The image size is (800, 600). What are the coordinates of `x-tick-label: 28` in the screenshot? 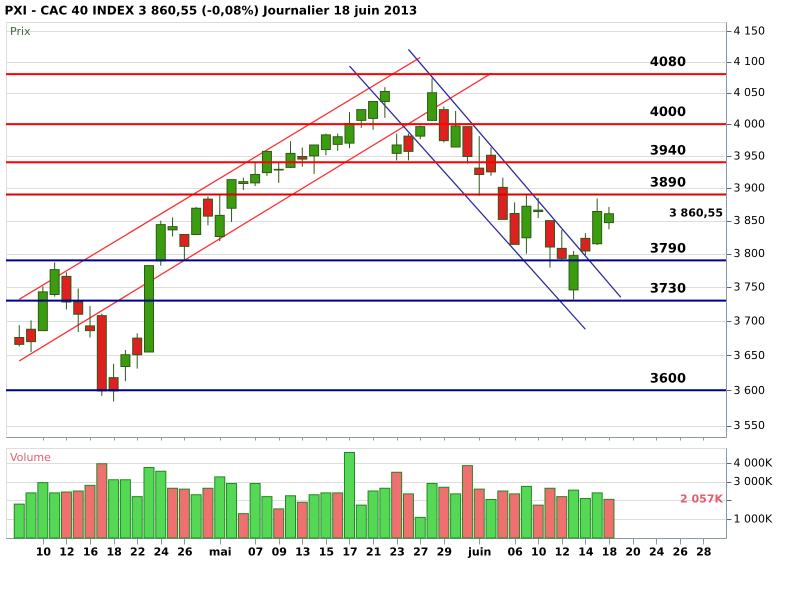 It's located at (704, 552).